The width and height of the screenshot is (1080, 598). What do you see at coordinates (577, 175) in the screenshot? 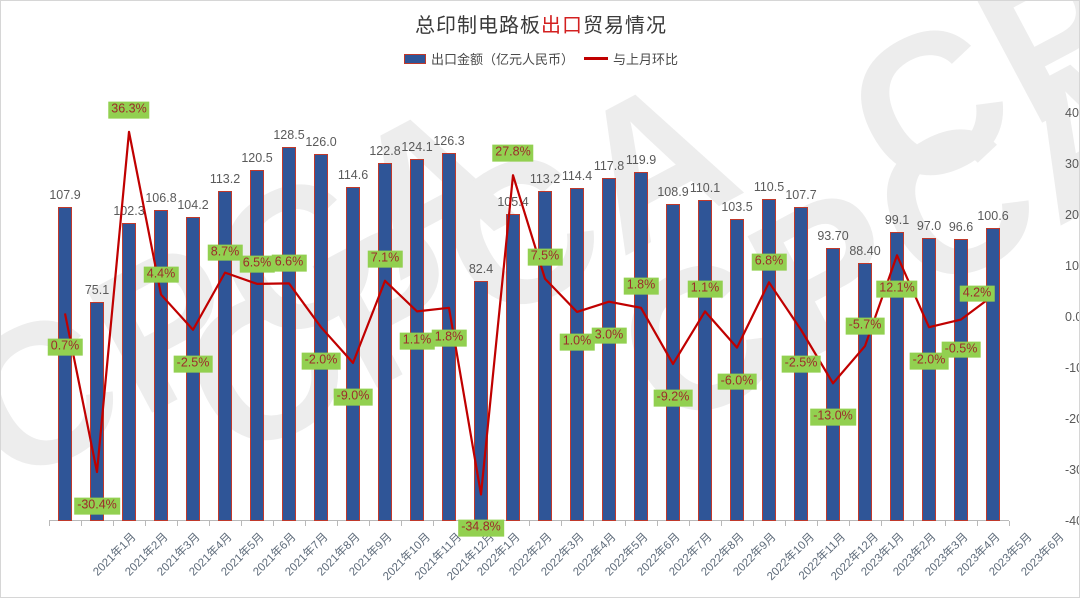
I see `bar-value-label: 114.4` at bounding box center [577, 175].